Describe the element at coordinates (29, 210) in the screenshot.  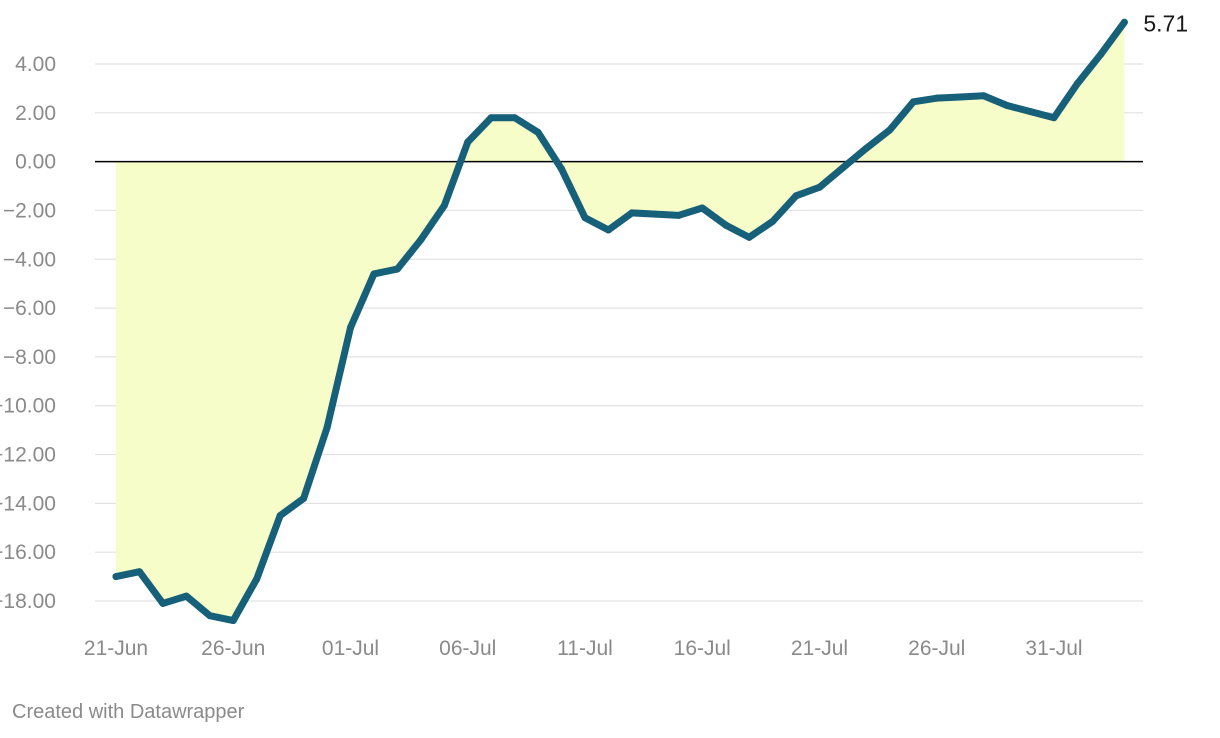
I see `y-tick-label: −2.00` at that location.